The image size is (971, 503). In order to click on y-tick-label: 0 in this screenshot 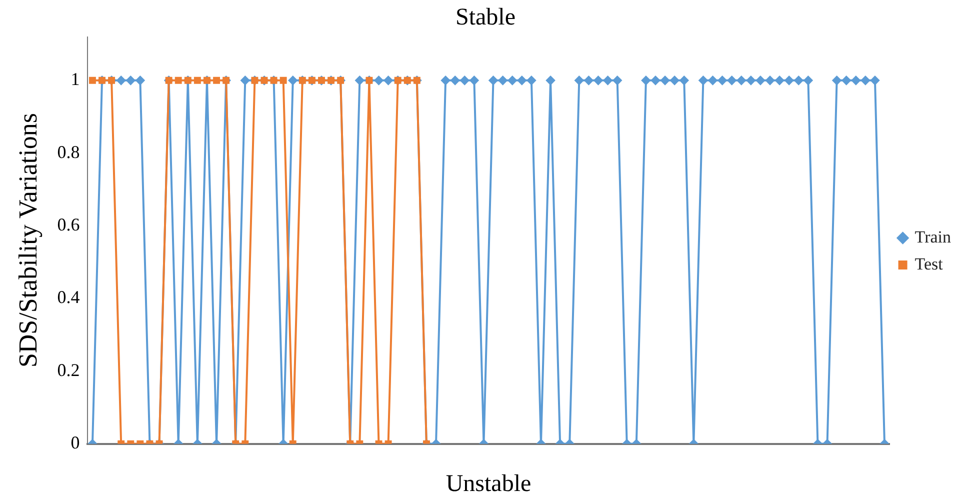, I will do `click(75, 442)`.